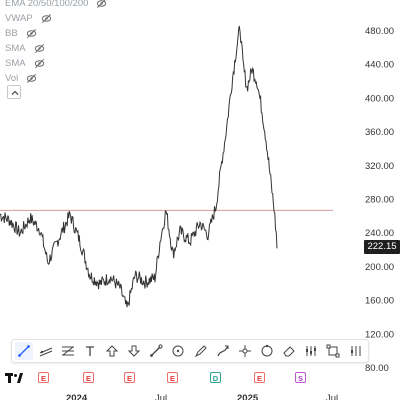 This screenshot has width=400, height=400. I want to click on pen-tool, so click(201, 351).